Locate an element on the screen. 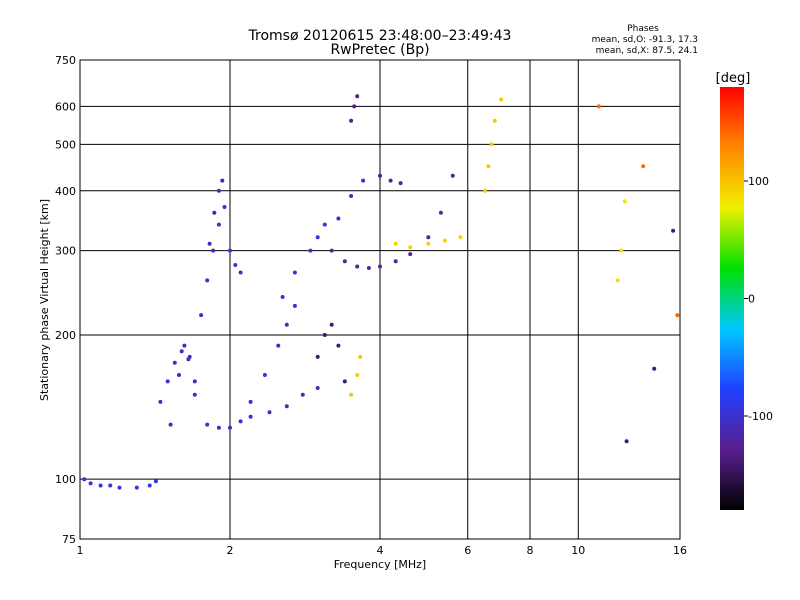  chart-title: Tromsø 20120615 23:48:00–23:49:43 is located at coordinates (380, 36).